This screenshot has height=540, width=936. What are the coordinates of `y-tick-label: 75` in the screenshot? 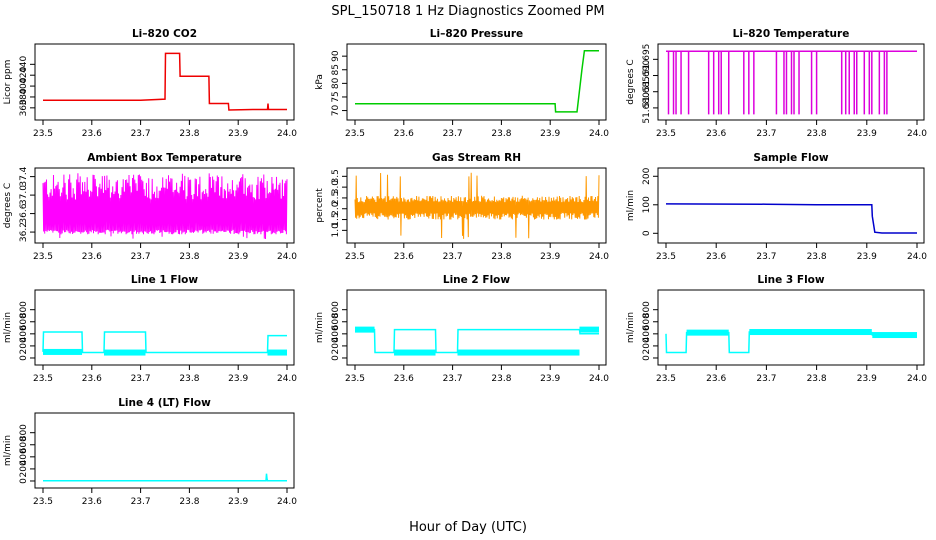 It's located at (336, 96).